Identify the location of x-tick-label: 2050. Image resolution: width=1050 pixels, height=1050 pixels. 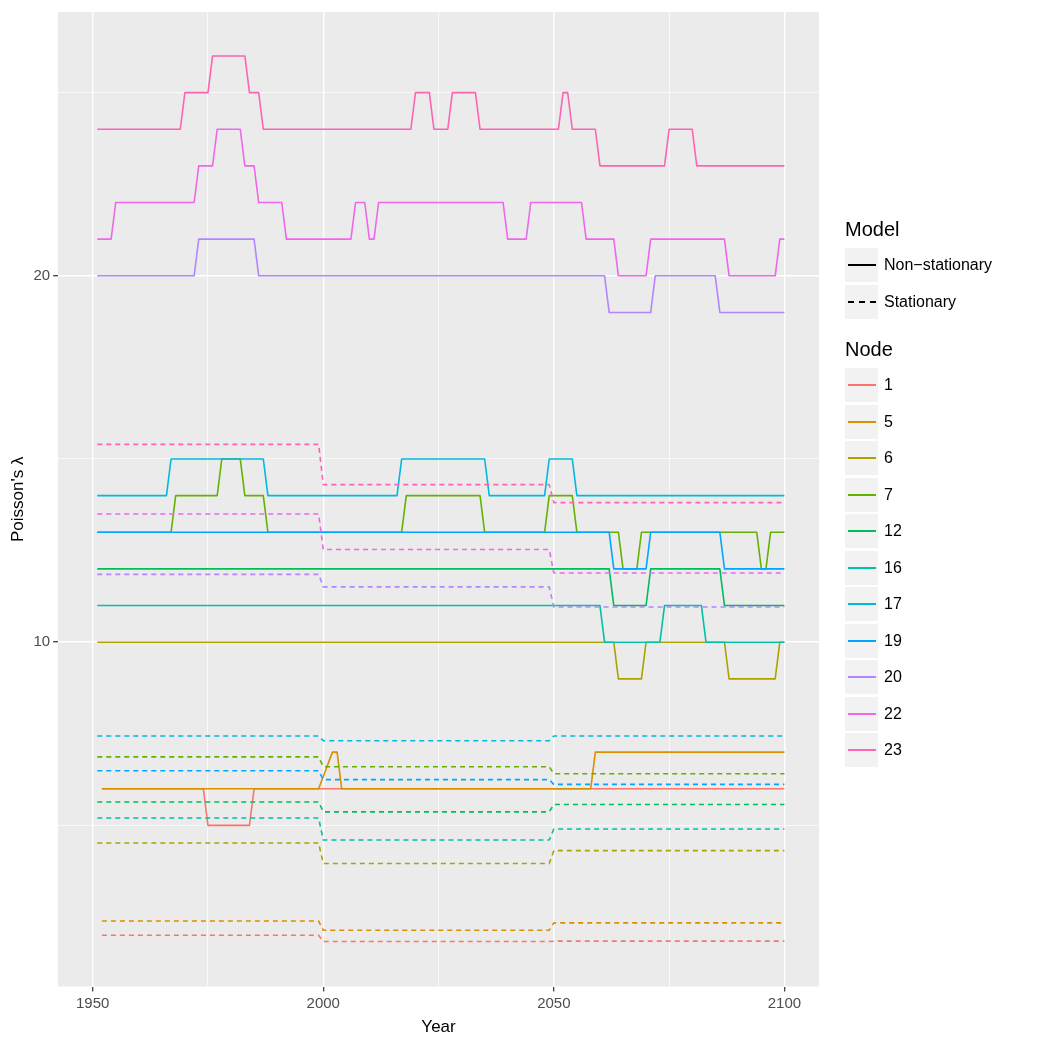
(554, 1002).